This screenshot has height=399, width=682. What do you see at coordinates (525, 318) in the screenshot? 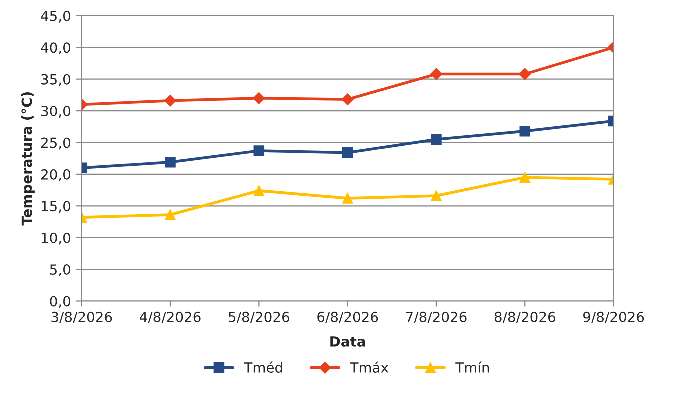
I see `x-tick-label: 8/8/2026` at bounding box center [525, 318].